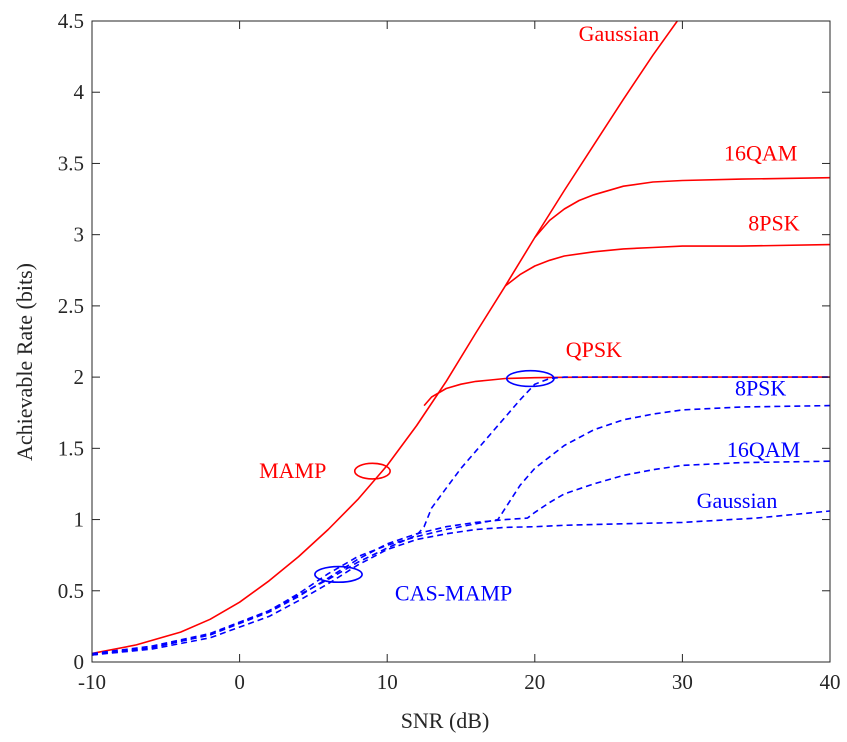 Image resolution: width=847 pixels, height=742 pixels. I want to click on annotation-qpsk-red: QPSK, so click(594, 349).